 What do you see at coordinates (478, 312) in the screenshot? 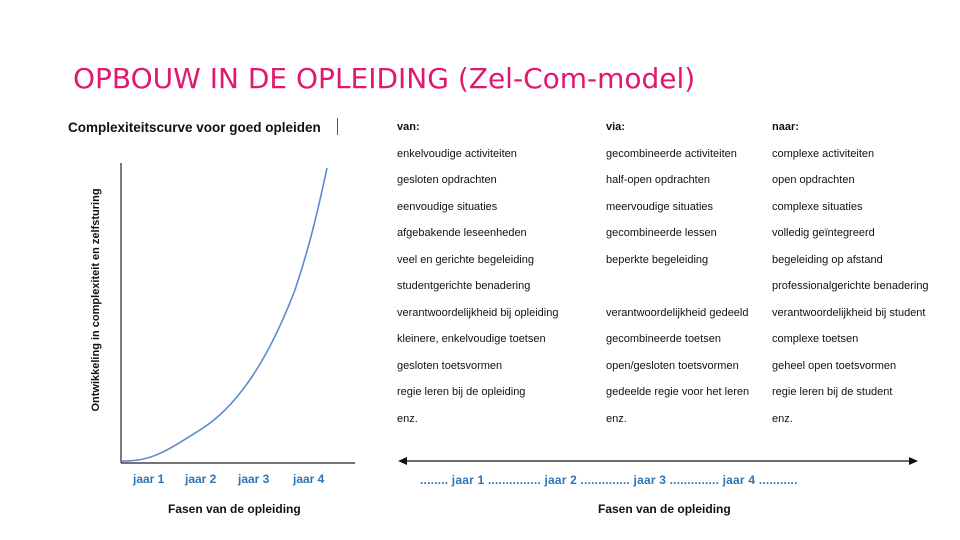
I see `list-item: verantwoordelijkheid bij opleiding` at bounding box center [478, 312].